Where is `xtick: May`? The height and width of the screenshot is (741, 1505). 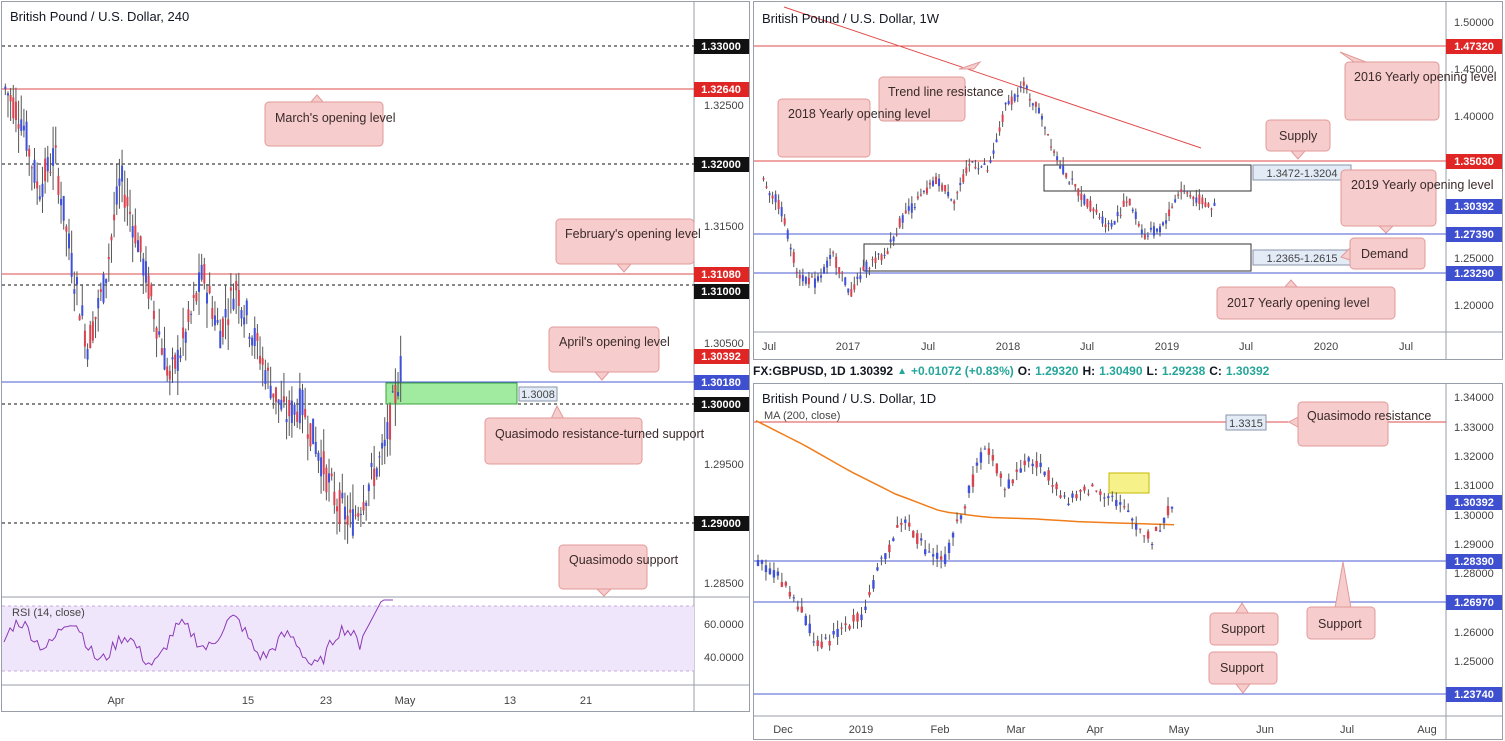
xtick: May is located at coordinates (405, 701).